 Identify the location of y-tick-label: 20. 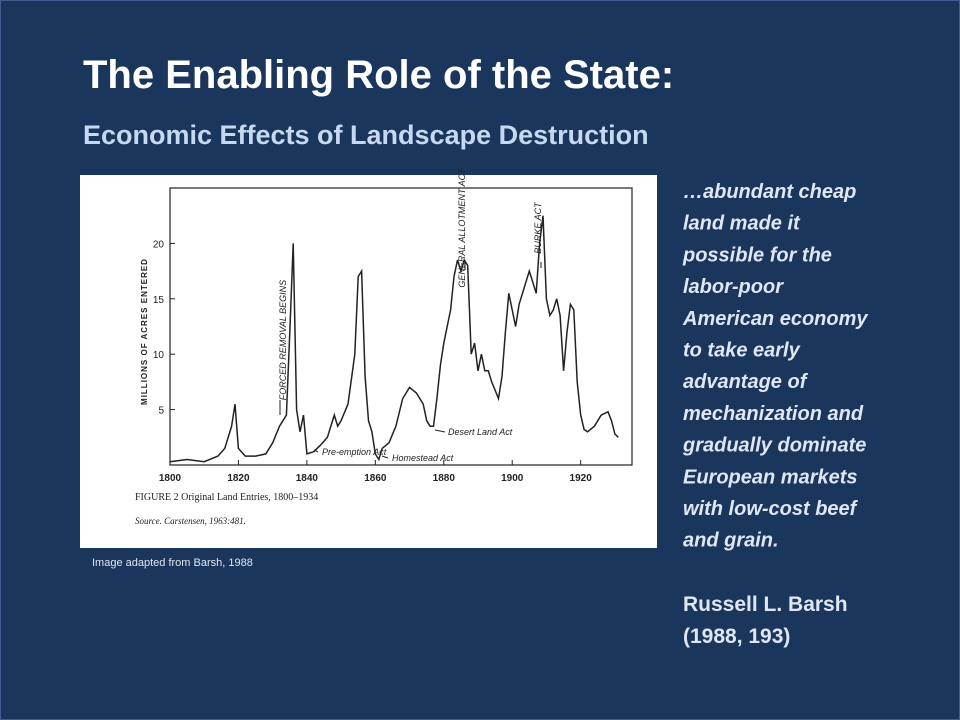
(159, 244).